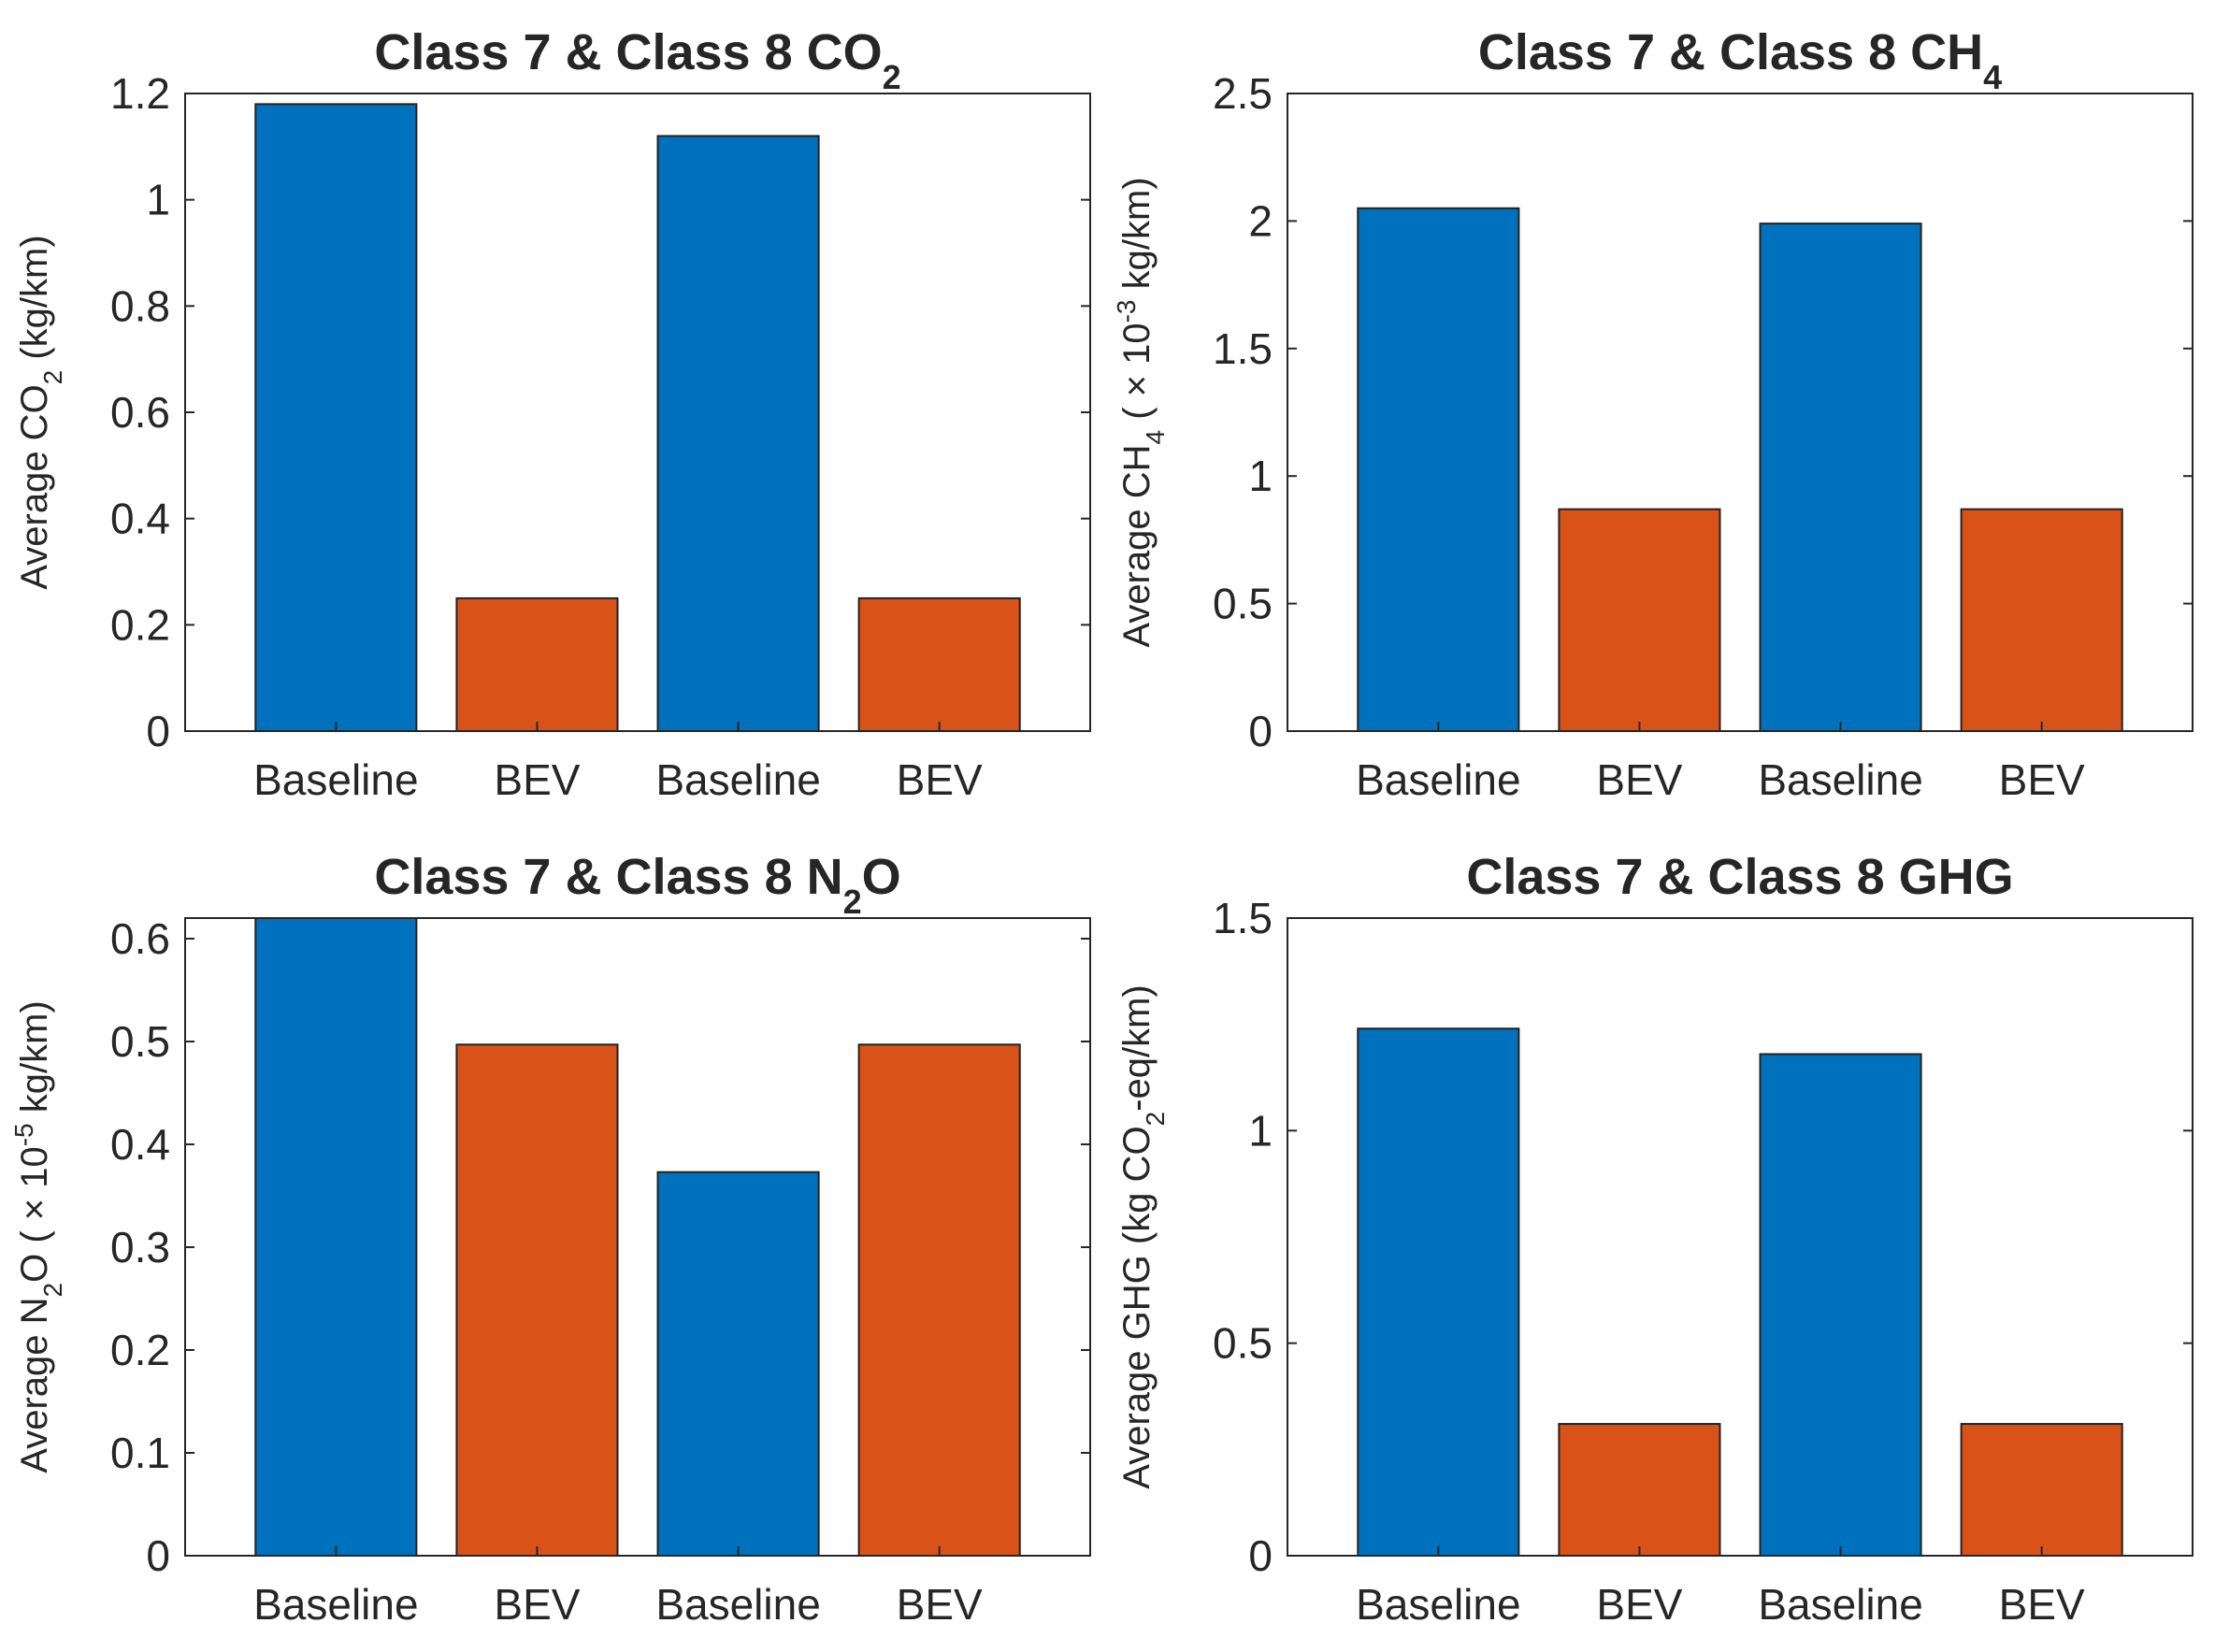  Describe the element at coordinates (1260, 220) in the screenshot. I see `ytick-label: 2` at that location.